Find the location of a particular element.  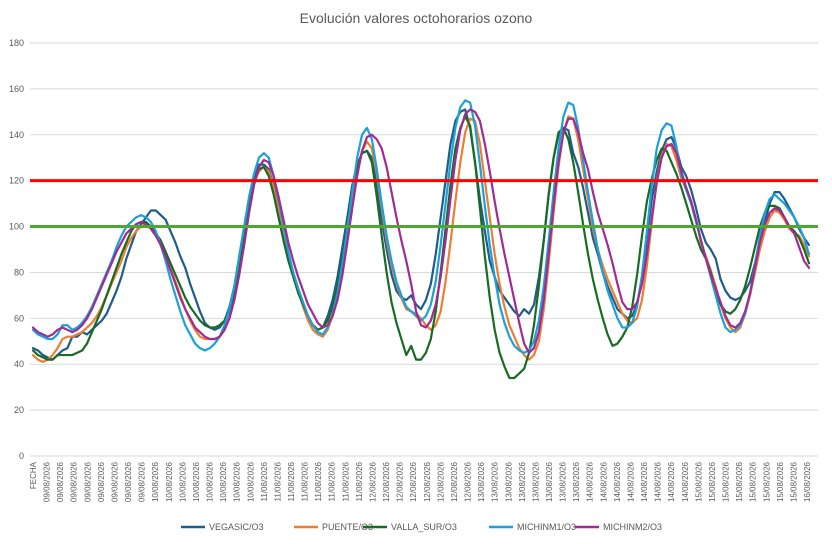

y-tick-label: 20 is located at coordinates (19, 410).